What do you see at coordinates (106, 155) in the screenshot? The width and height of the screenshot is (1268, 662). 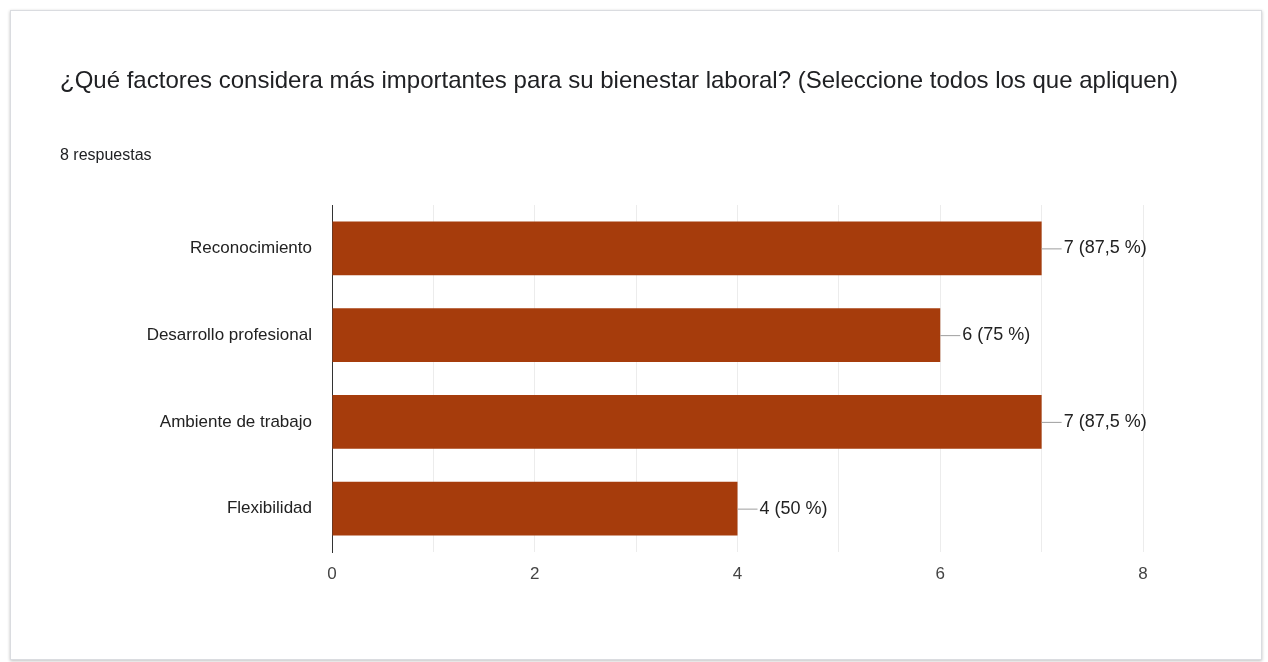 I see `text: 8 respuestas` at bounding box center [106, 155].